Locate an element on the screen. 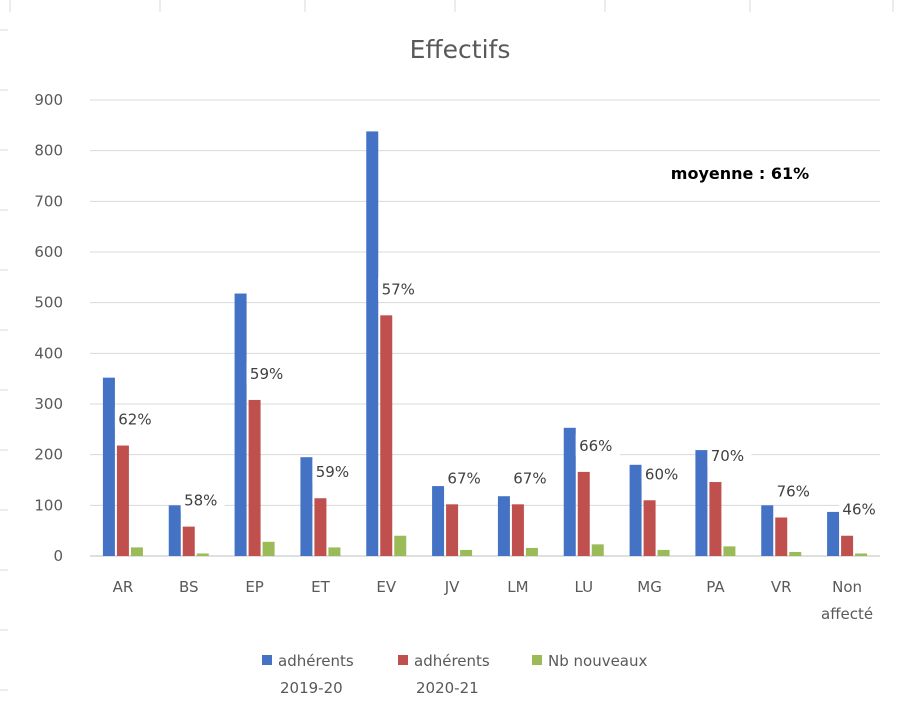 This screenshot has width=898, height=720. x-tick-label: Non is located at coordinates (847, 587).